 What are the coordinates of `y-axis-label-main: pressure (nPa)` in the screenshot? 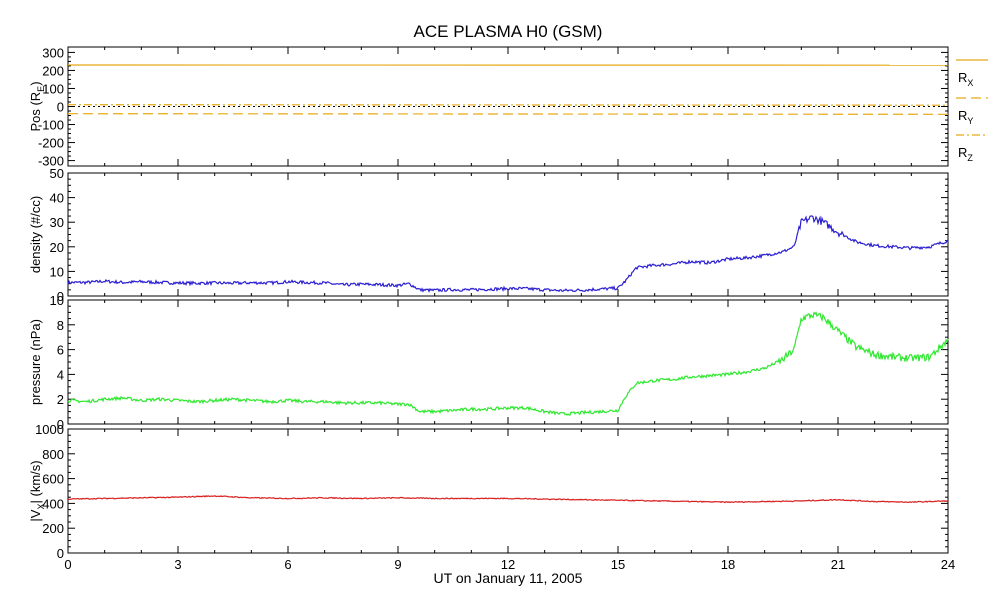 It's located at (35, 362).